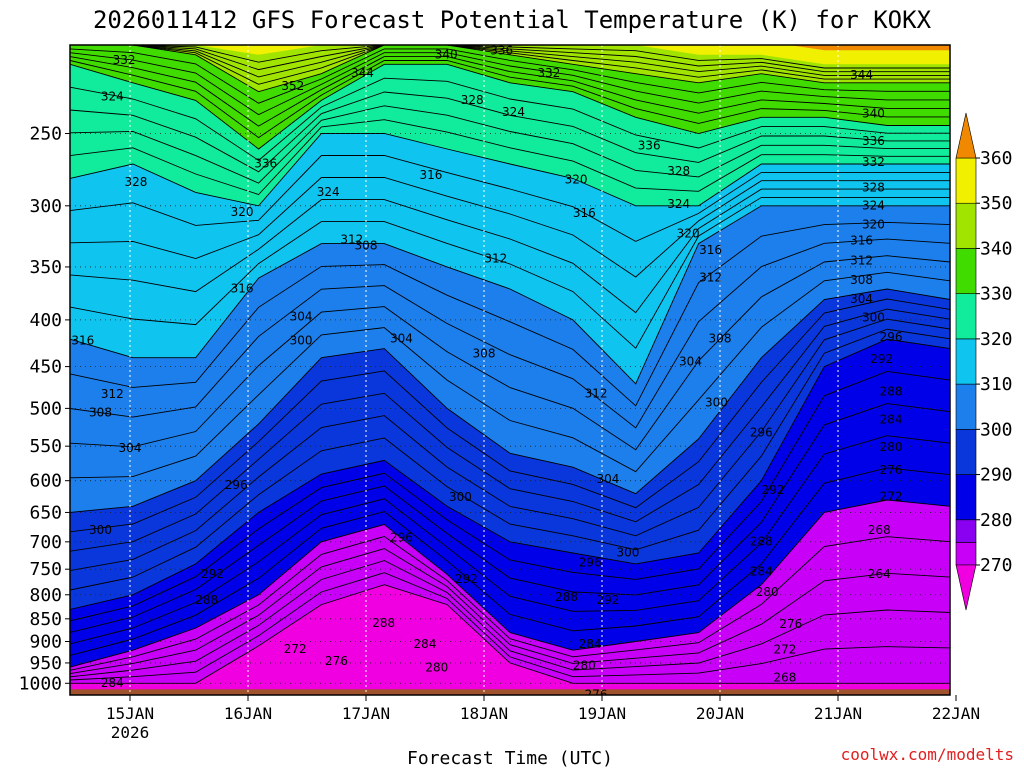 The image size is (1024, 768). What do you see at coordinates (720, 713) in the screenshot?
I see `x-tick-label: 20JAN` at bounding box center [720, 713].